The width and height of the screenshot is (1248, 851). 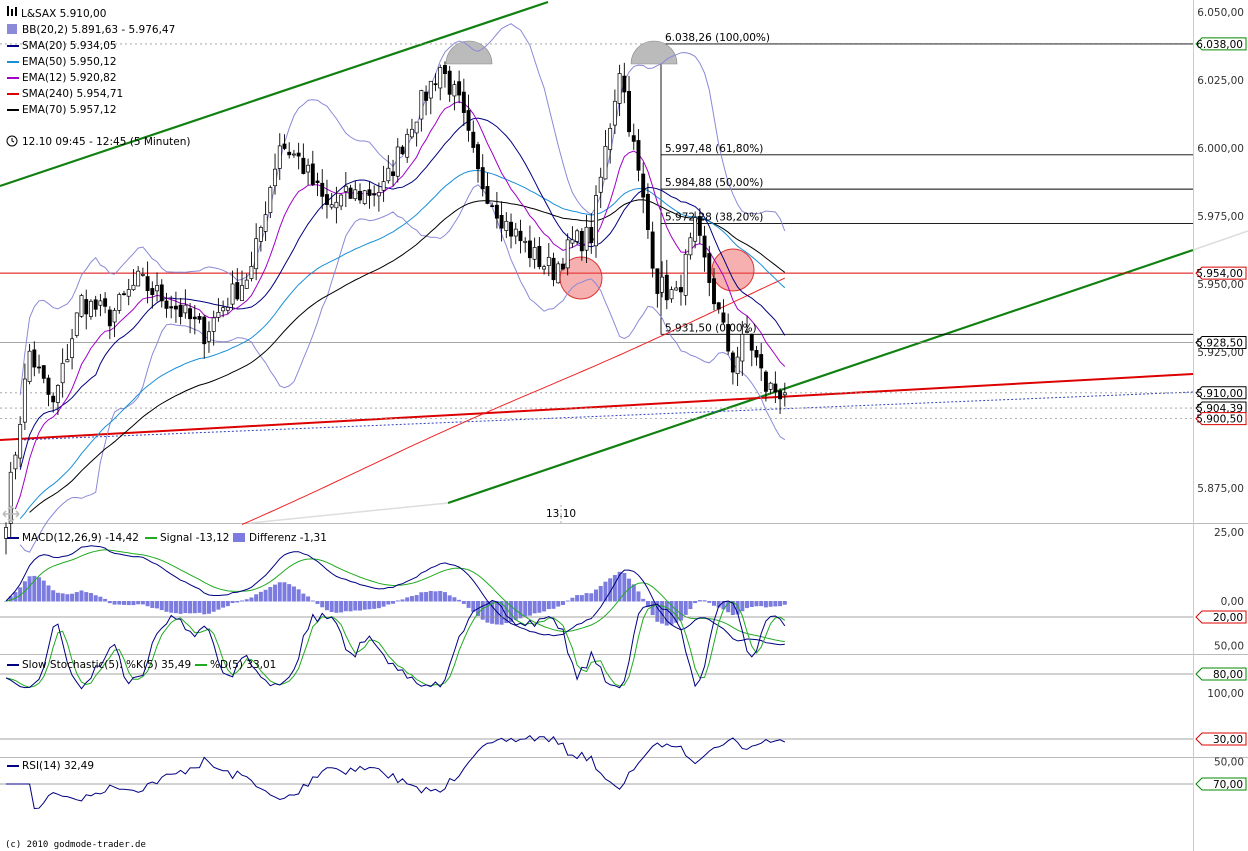 I want to click on sma240-line, so click(x=513, y=401).